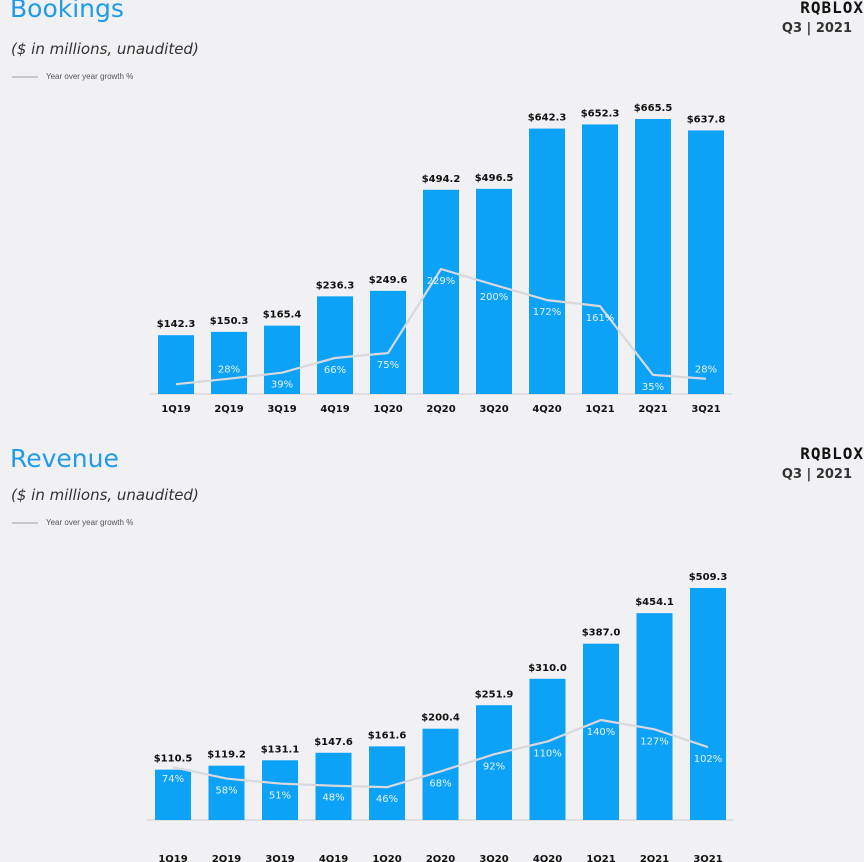 The image size is (864, 862). I want to click on growth-label: 127%, so click(654, 741).